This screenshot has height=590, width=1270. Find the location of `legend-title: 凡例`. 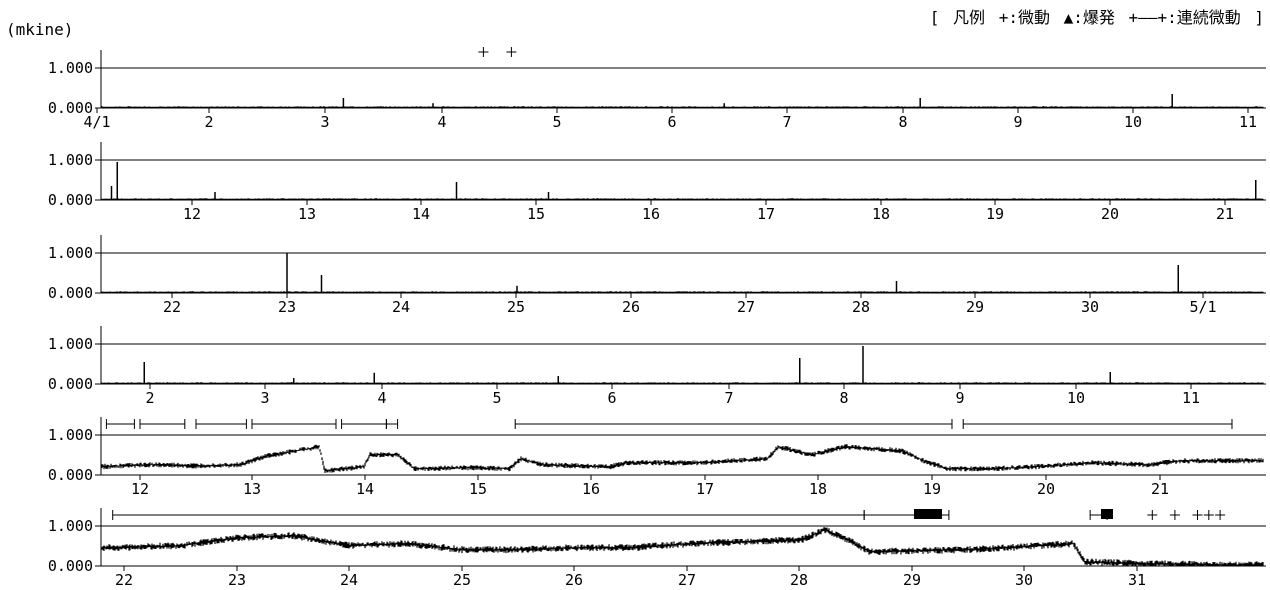

legend-title: 凡例 is located at coordinates (969, 17).